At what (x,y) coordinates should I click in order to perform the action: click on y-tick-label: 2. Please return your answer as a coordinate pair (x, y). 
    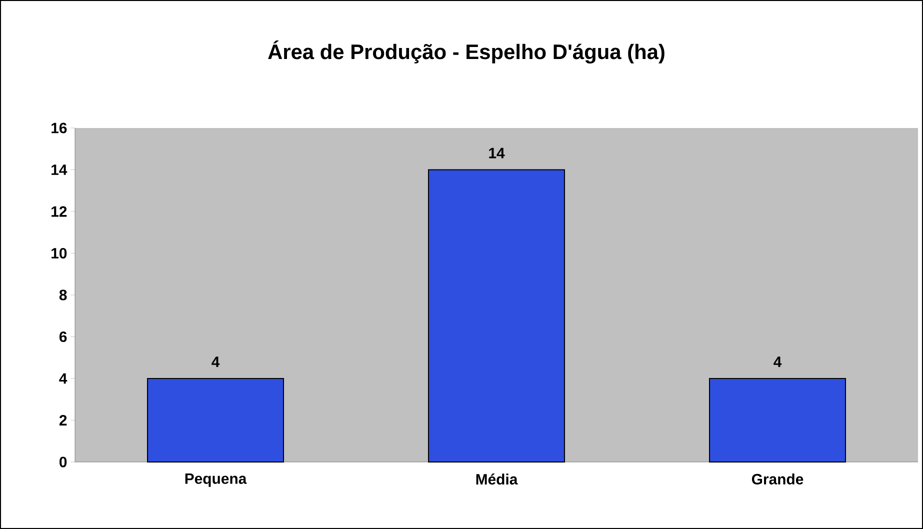
    Looking at the image, I should click on (63, 420).